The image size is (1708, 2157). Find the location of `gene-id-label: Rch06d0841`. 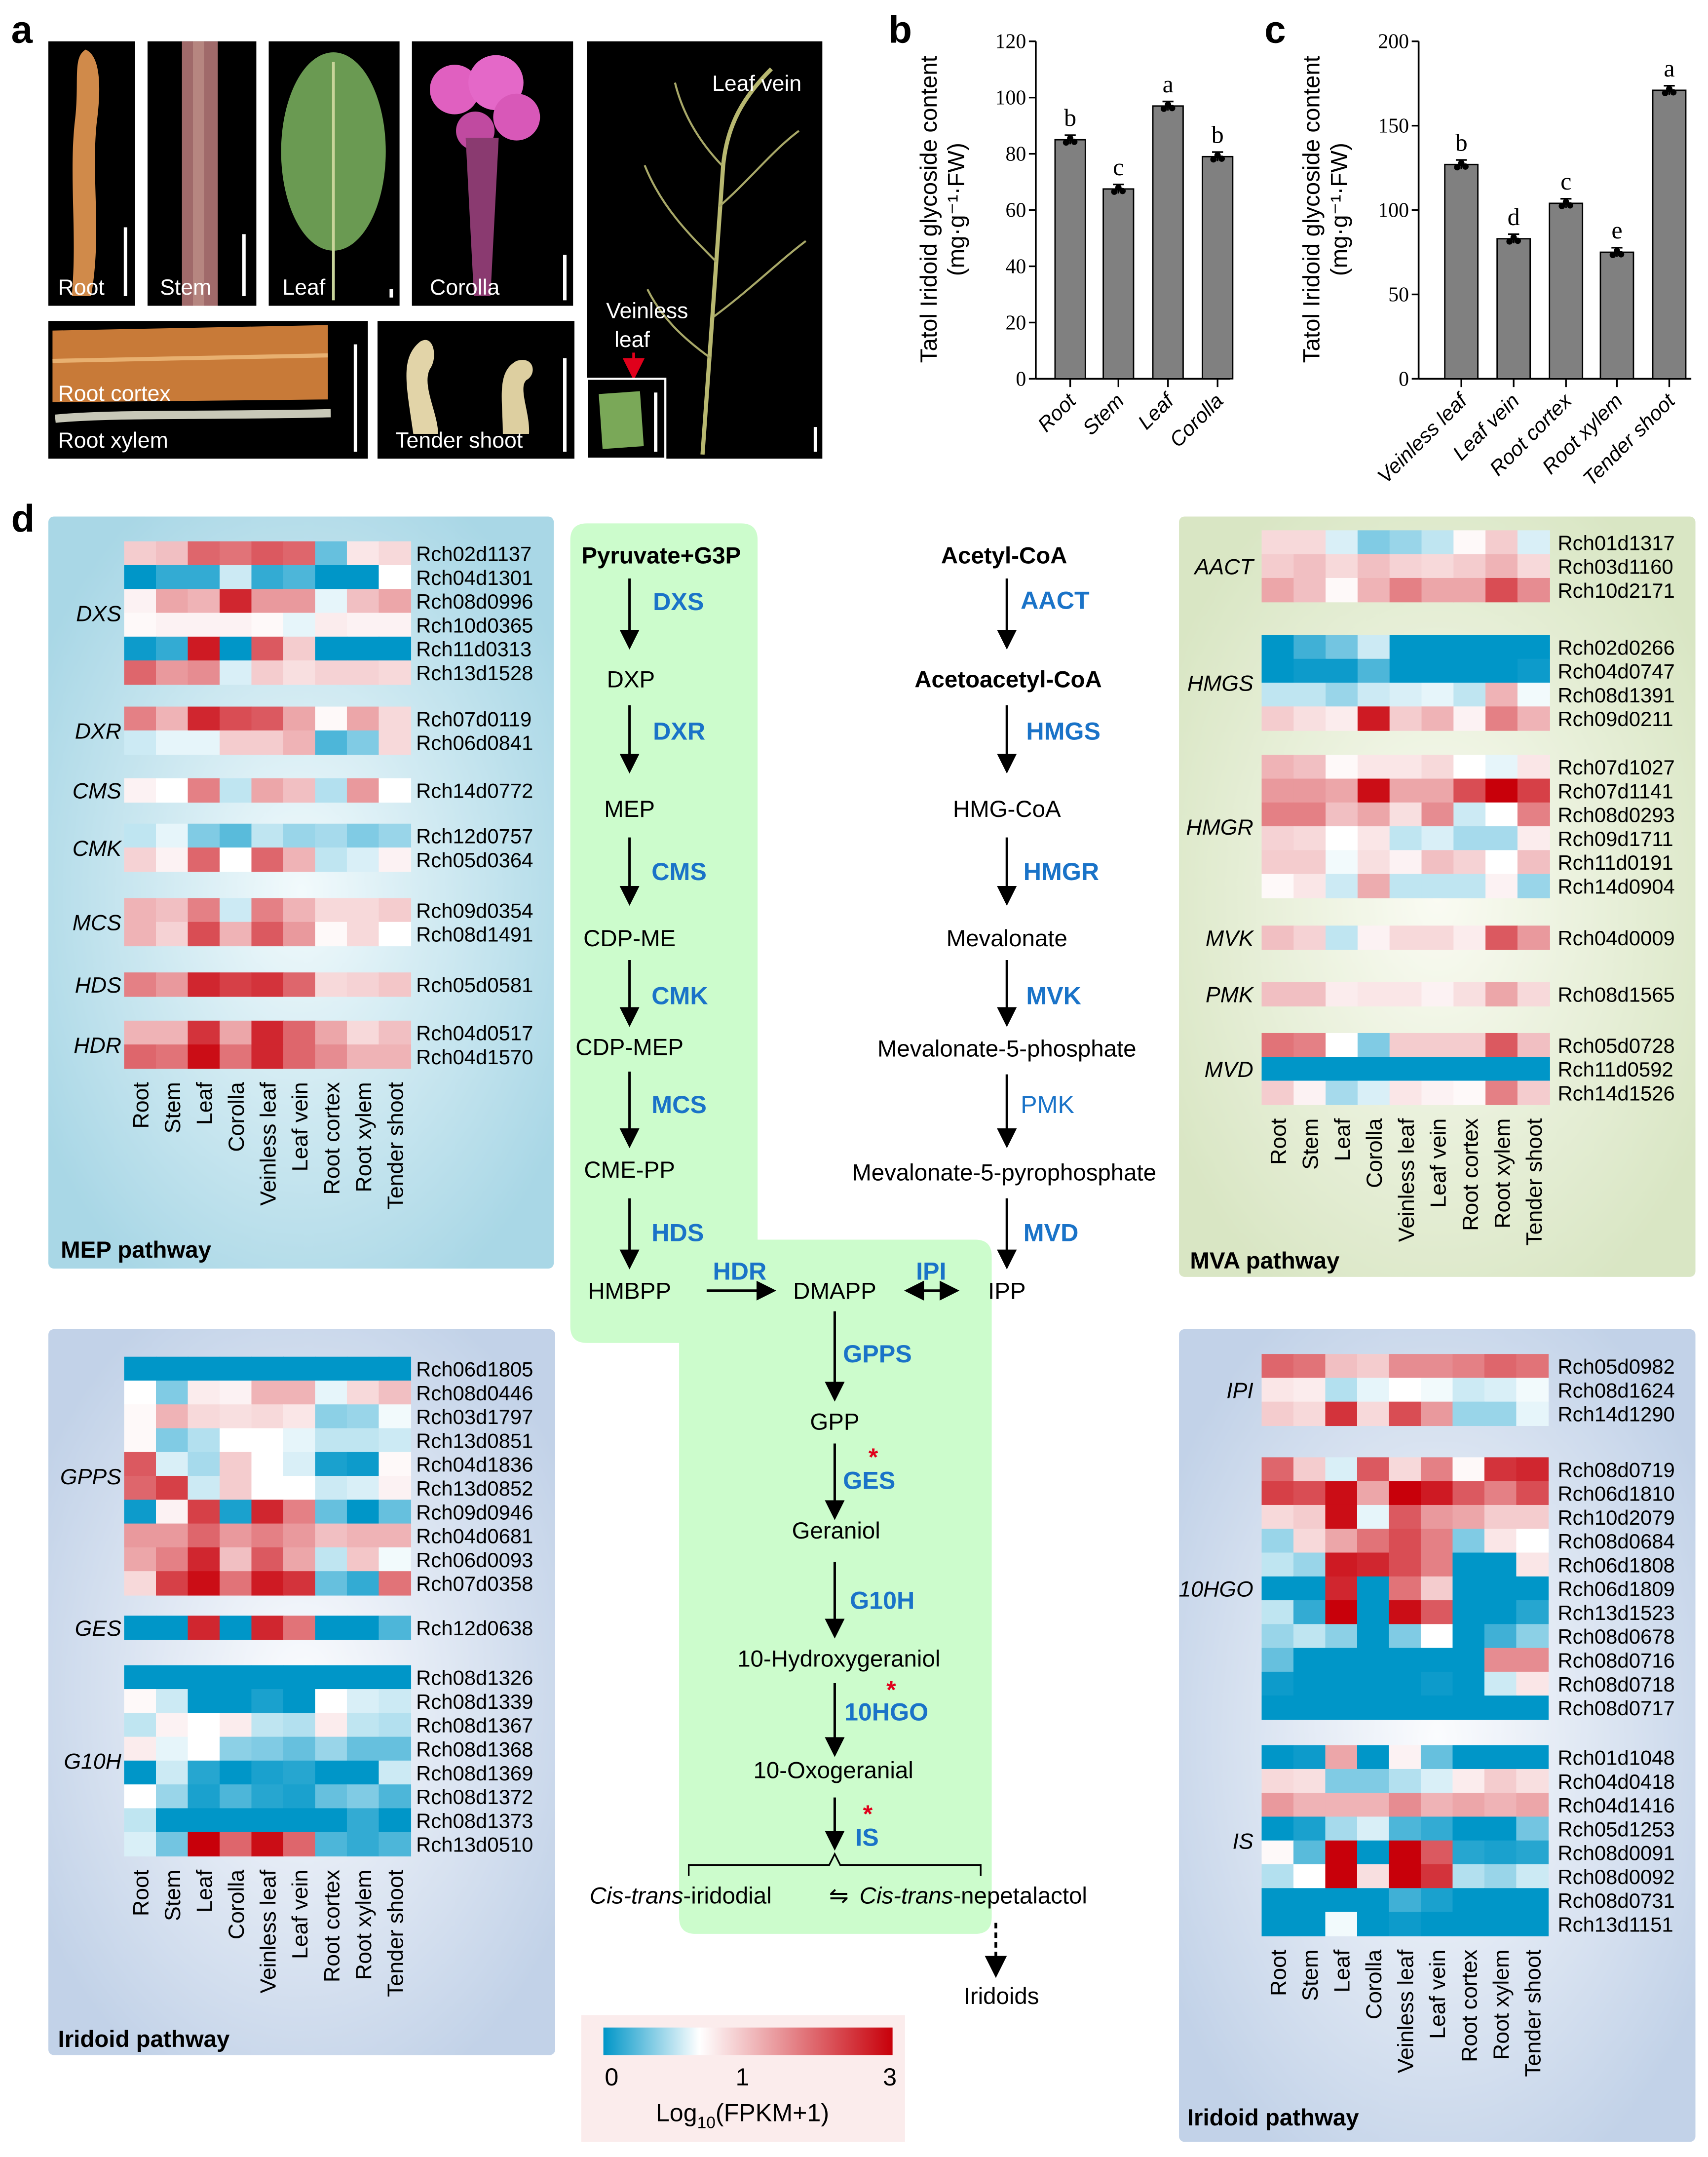

gene-id-label: Rch06d0841 is located at coordinates (474, 743).